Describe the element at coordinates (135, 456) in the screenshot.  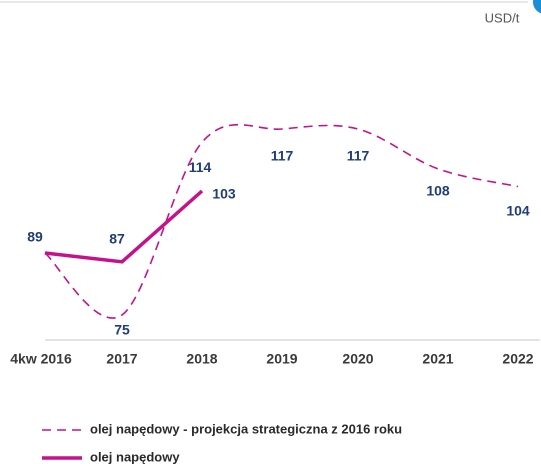
I see `legend-label: olej napędowy` at that location.